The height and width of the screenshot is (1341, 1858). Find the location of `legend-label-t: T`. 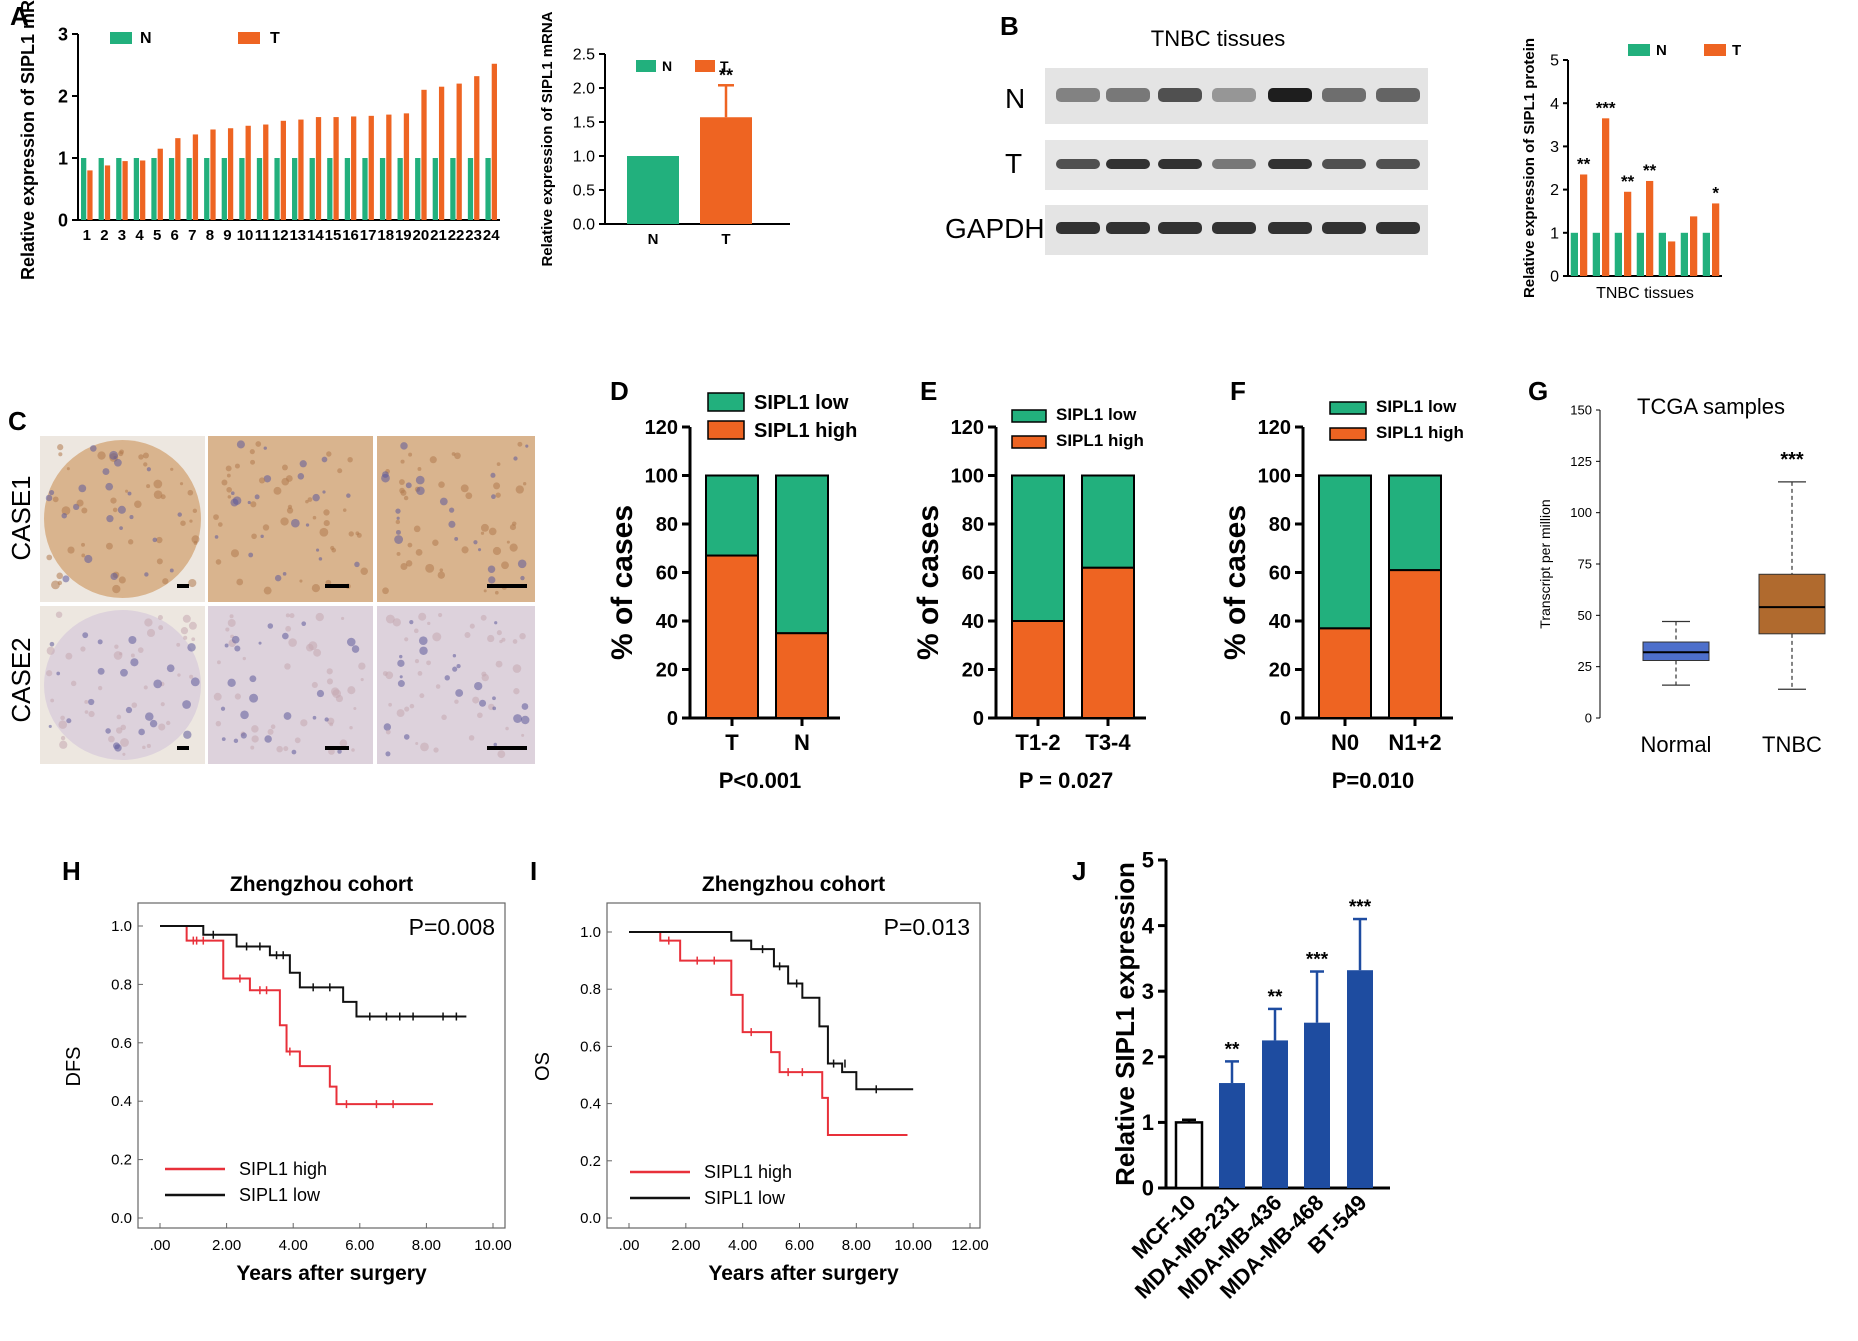

legend-label-t: T is located at coordinates (1736, 50).